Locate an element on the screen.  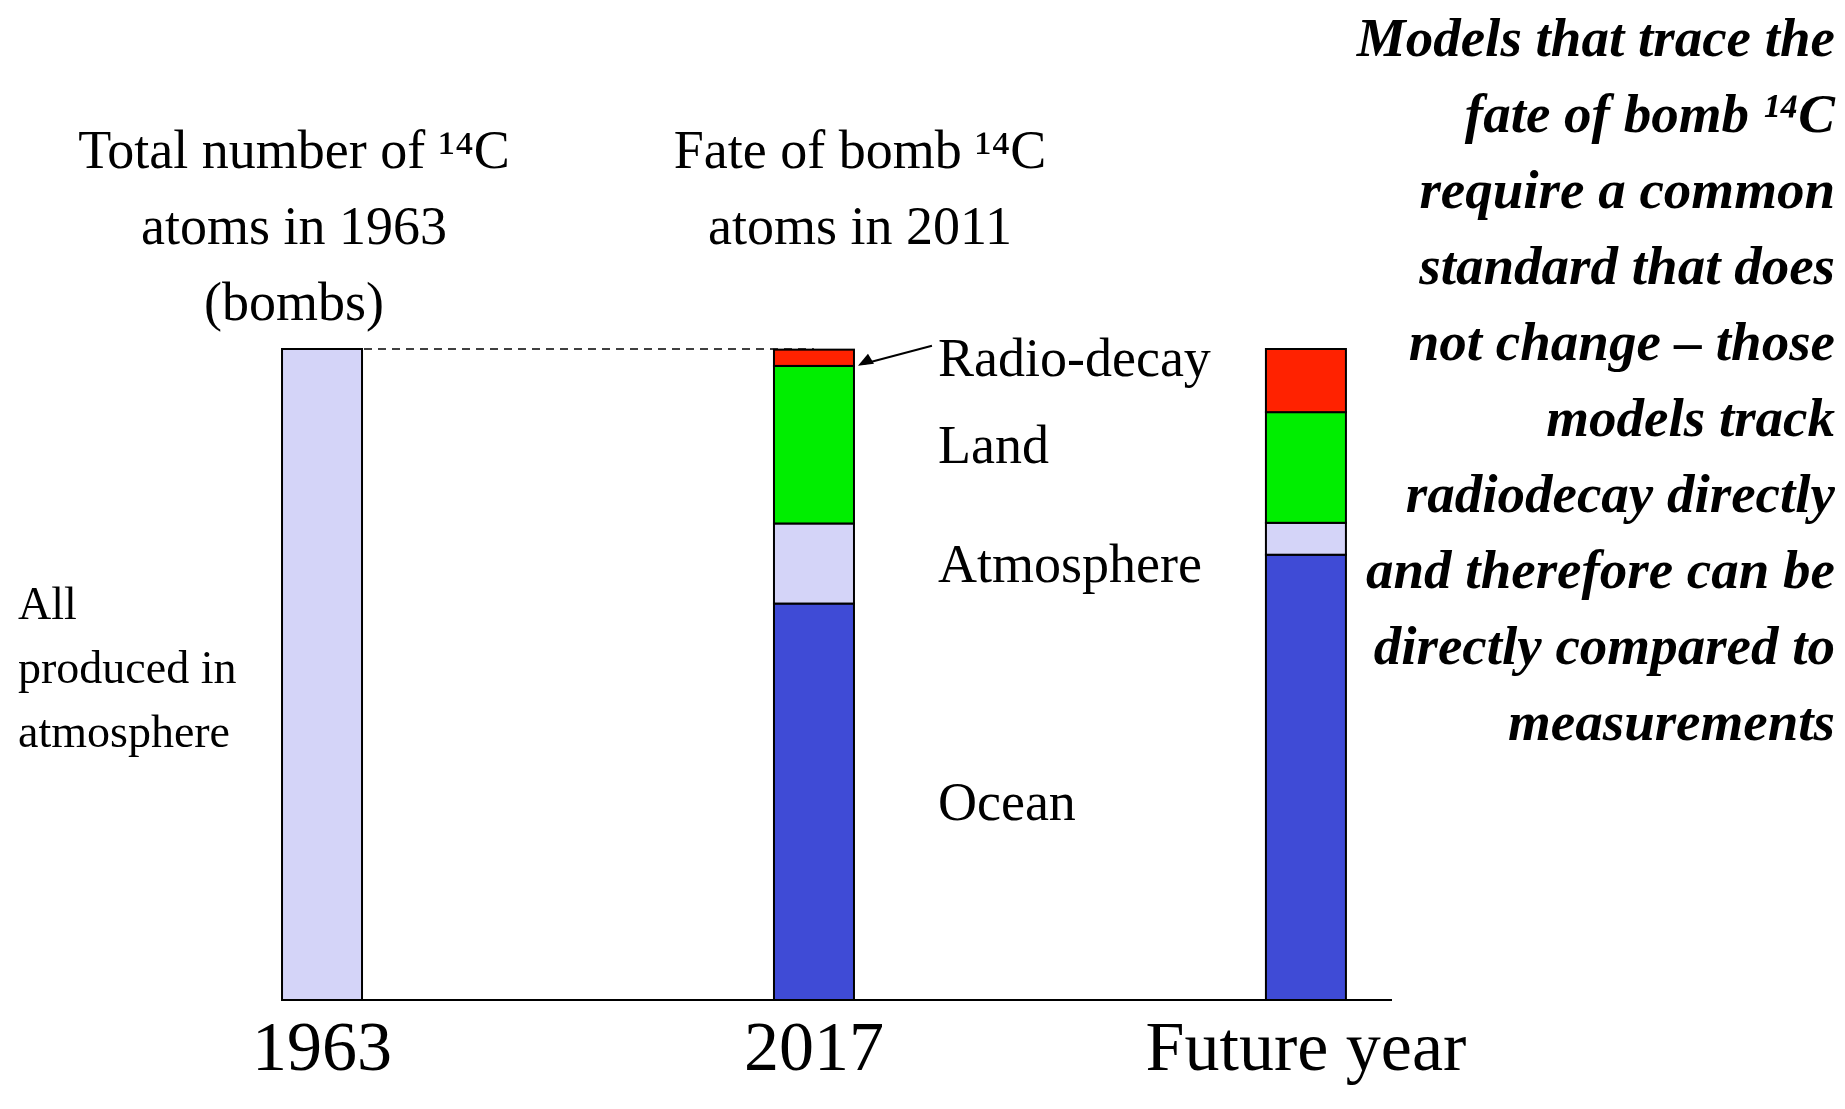
series-label: Land is located at coordinates (993, 444).